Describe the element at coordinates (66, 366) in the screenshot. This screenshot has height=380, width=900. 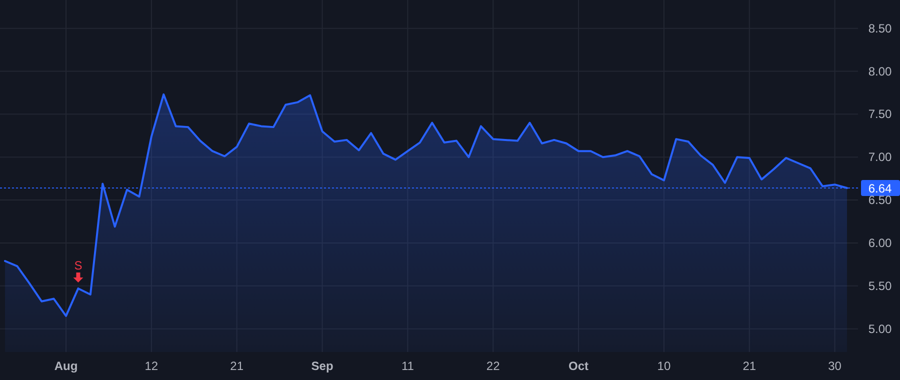
I see `x-tick-label: Aug` at that location.